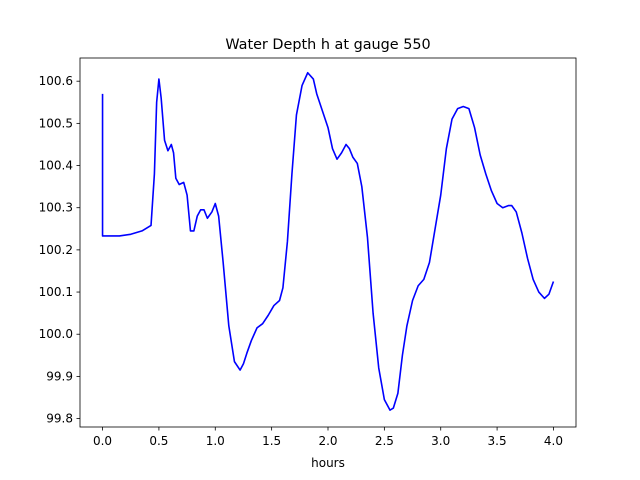 This screenshot has width=640, height=480. I want to click on y-tick-label: 100.6, so click(56, 81).